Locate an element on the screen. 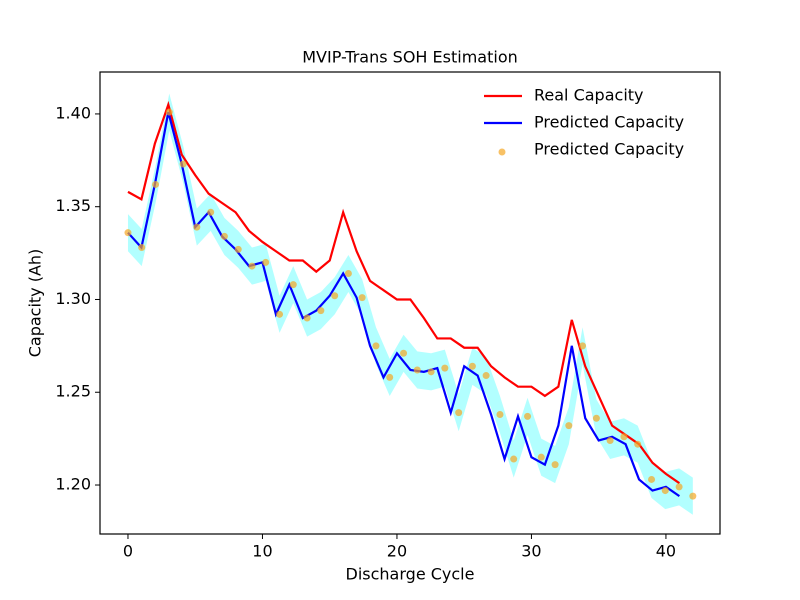  chart-title: MVIP-Trans SOH Estimation is located at coordinates (410, 57).